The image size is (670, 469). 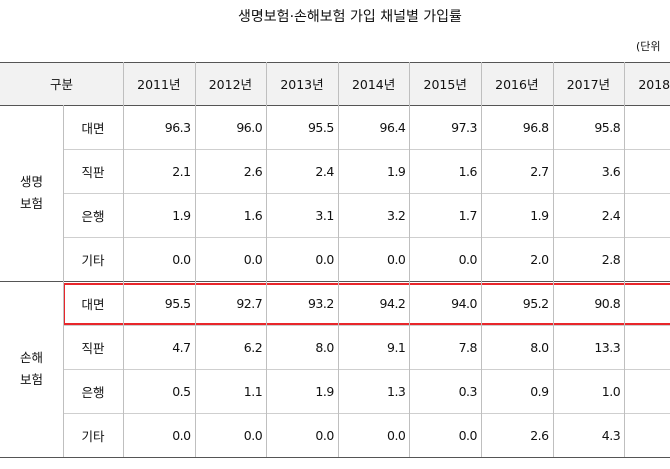 I want to click on cell-value: 93.2, so click(x=320, y=303).